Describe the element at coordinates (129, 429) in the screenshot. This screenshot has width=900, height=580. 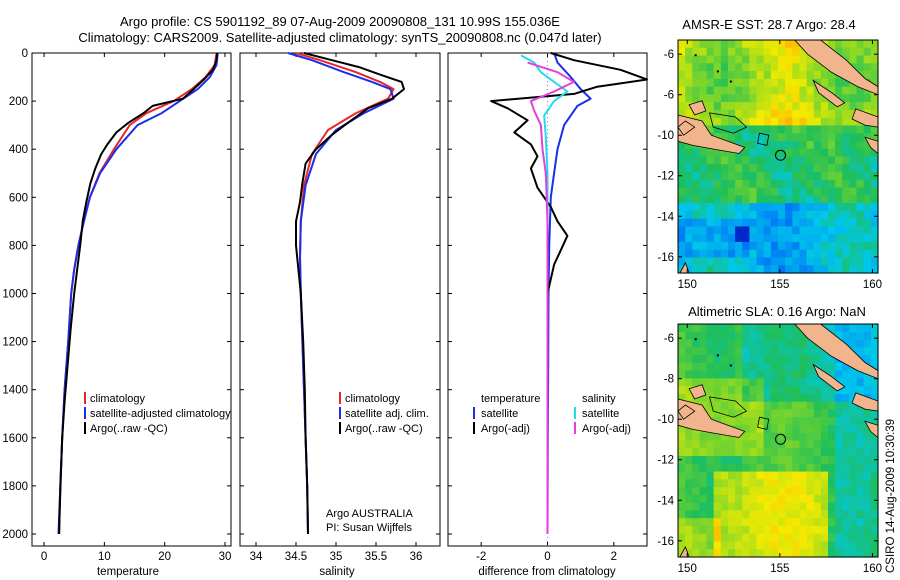
I see `legend-label-argo: Argo(..raw -QC)` at that location.